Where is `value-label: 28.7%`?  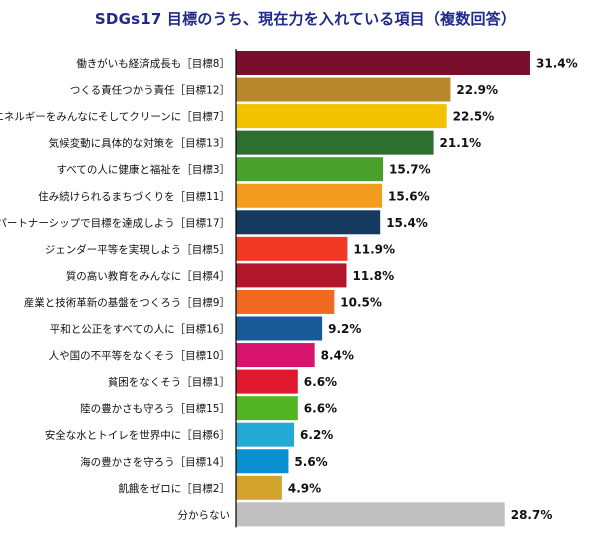 value-label: 28.7% is located at coordinates (532, 515).